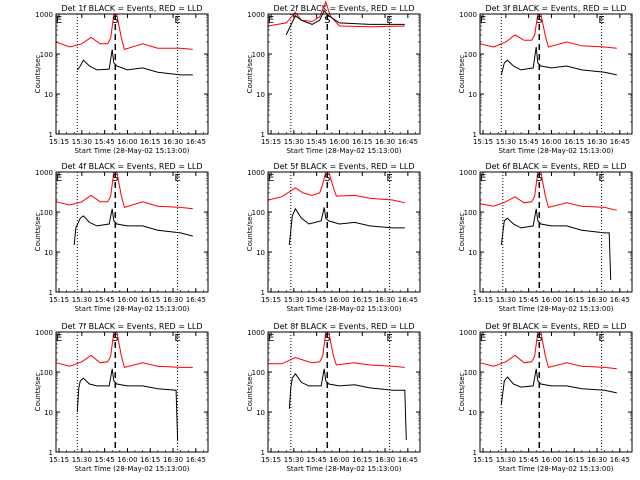 The height and width of the screenshot is (480, 640). Describe the element at coordinates (555, 8) in the screenshot. I see `chart-title: Det 3f BLACK = Events, RED = LLD` at that location.